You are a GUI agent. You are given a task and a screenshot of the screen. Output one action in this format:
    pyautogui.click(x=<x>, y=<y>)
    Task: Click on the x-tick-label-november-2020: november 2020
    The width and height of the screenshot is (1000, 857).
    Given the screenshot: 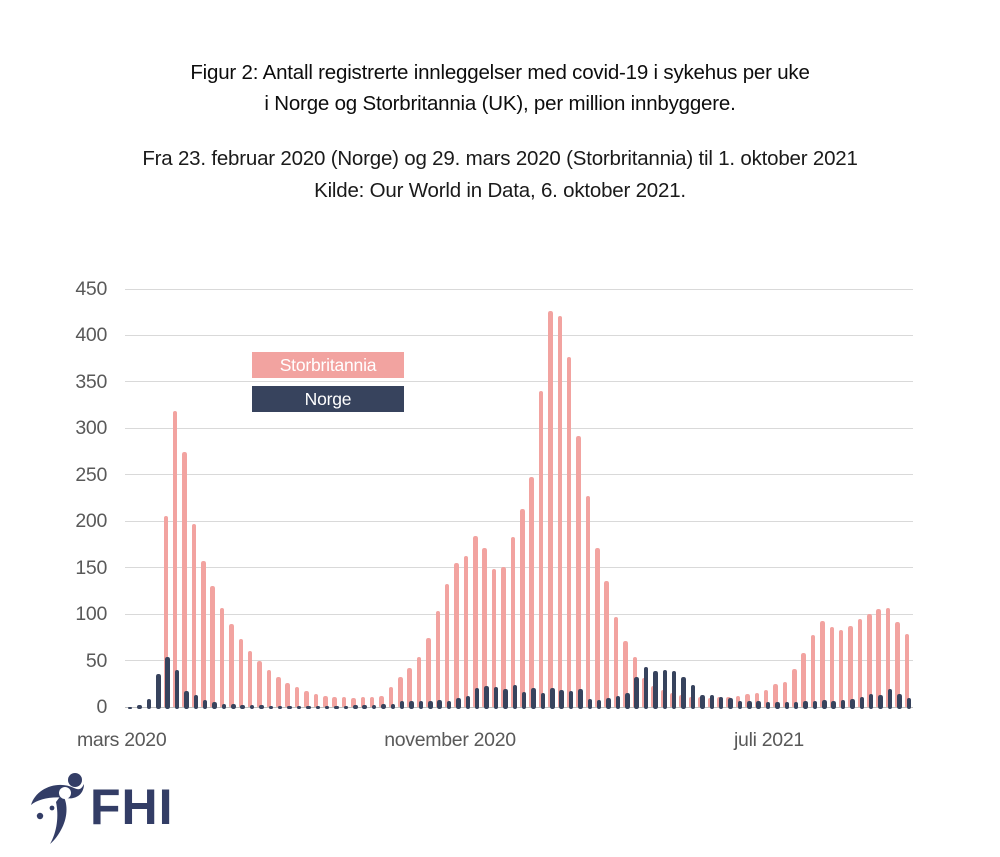 What is the action you would take?
    pyautogui.click(x=450, y=740)
    